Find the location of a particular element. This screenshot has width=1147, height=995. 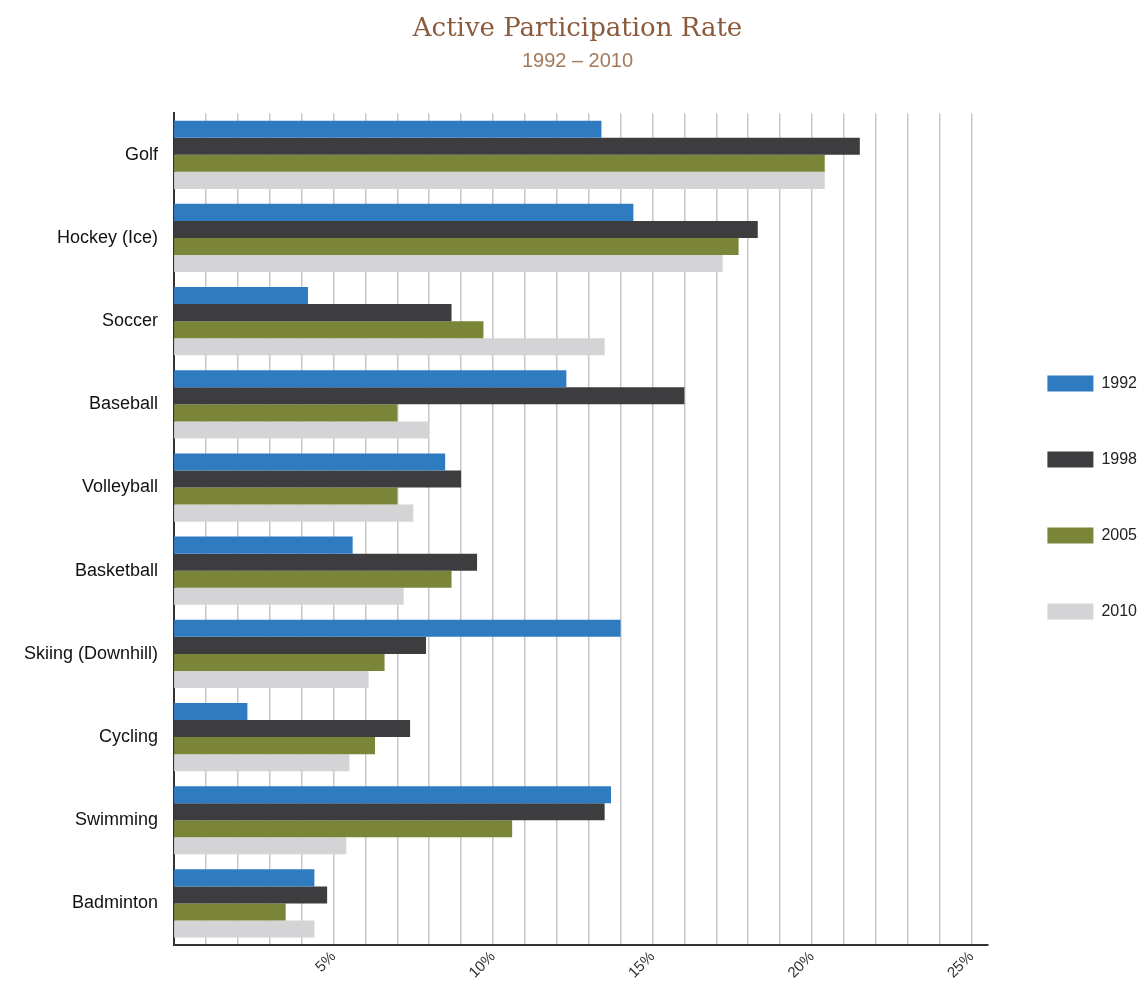

y-tick-label: Cycling is located at coordinates (129, 736).